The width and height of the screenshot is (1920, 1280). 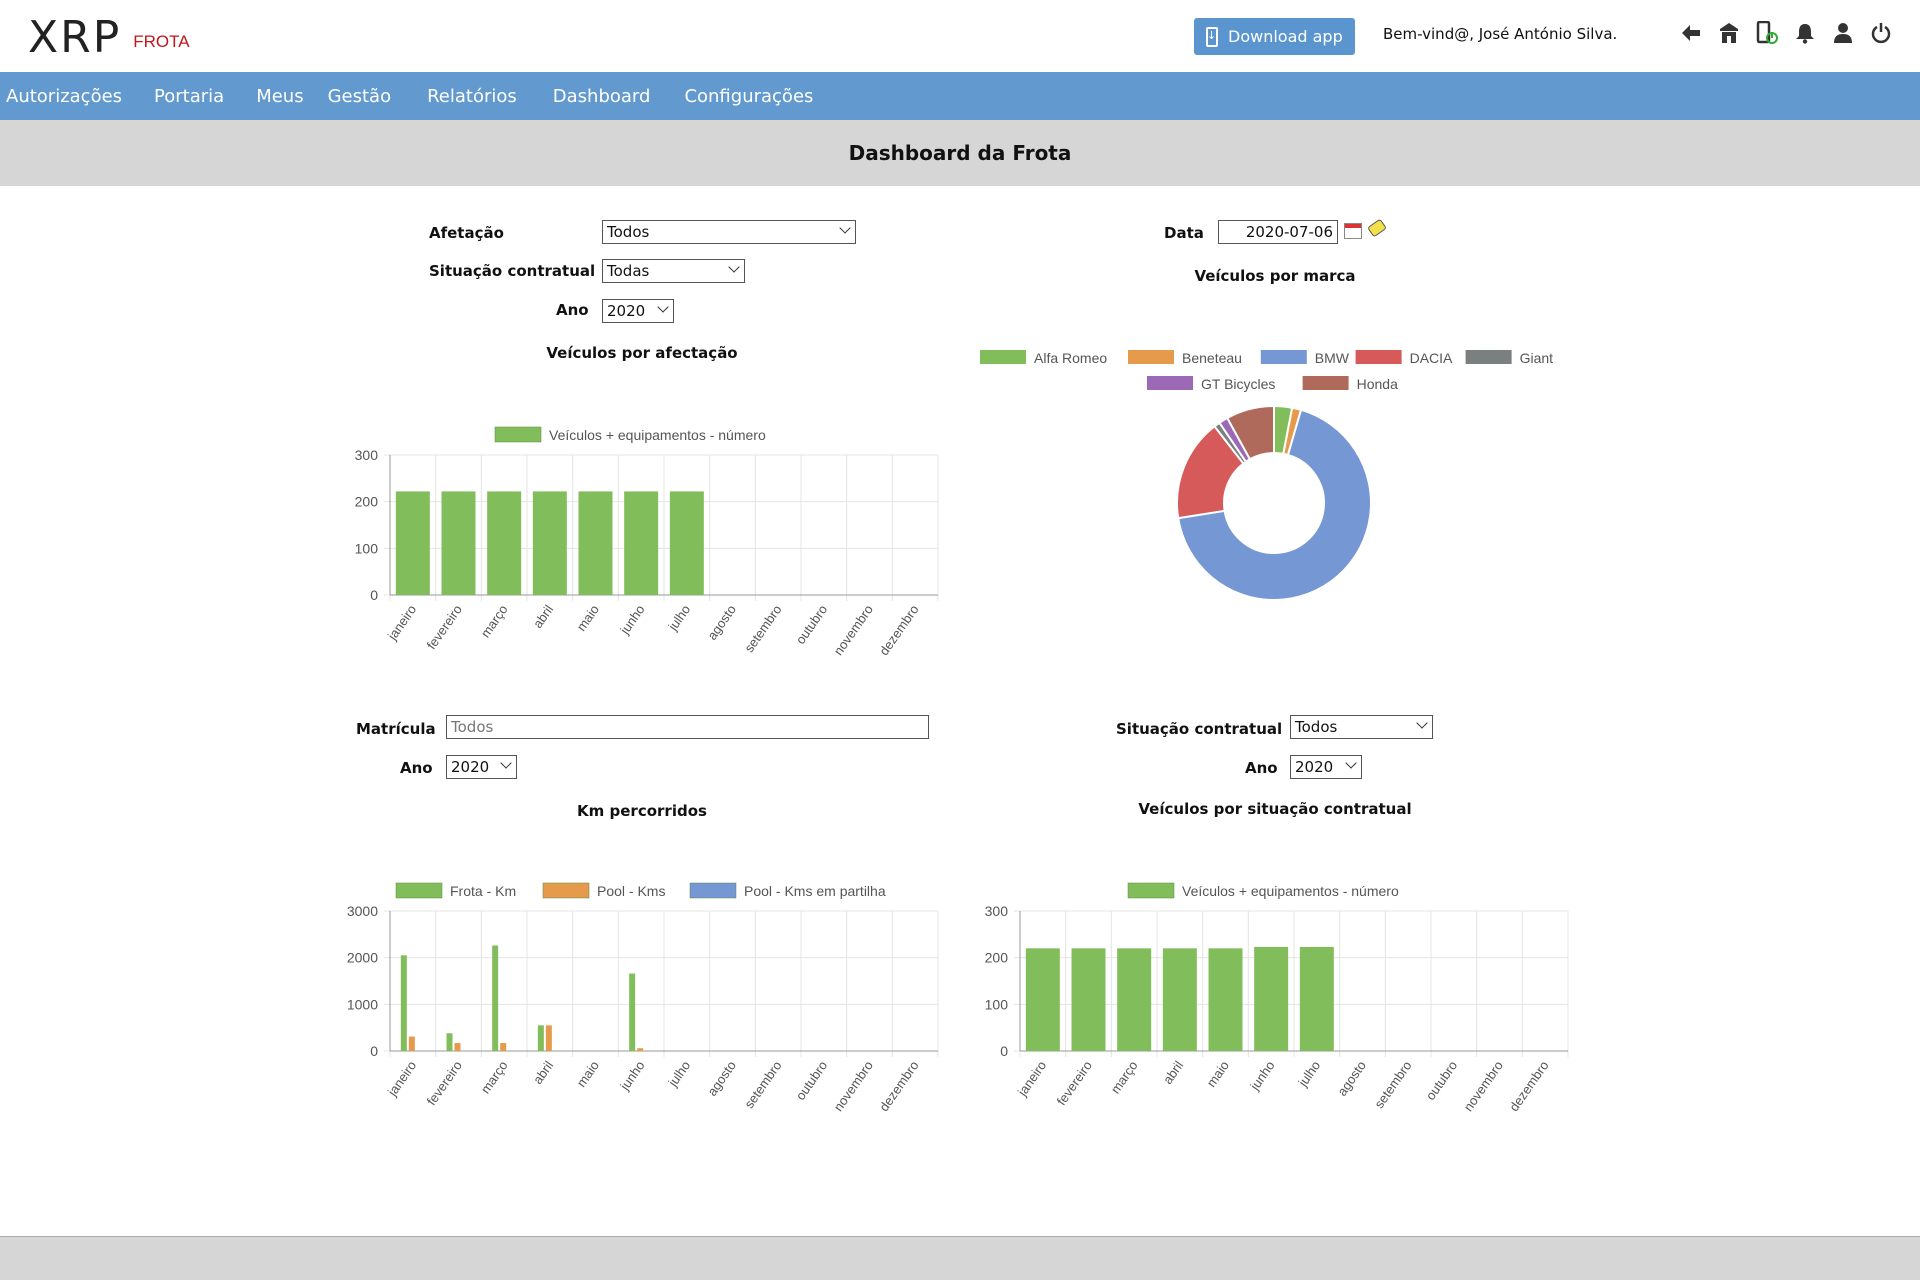 I want to click on welcome-message: Bem-vind@, José António Silva., so click(x=1500, y=34).